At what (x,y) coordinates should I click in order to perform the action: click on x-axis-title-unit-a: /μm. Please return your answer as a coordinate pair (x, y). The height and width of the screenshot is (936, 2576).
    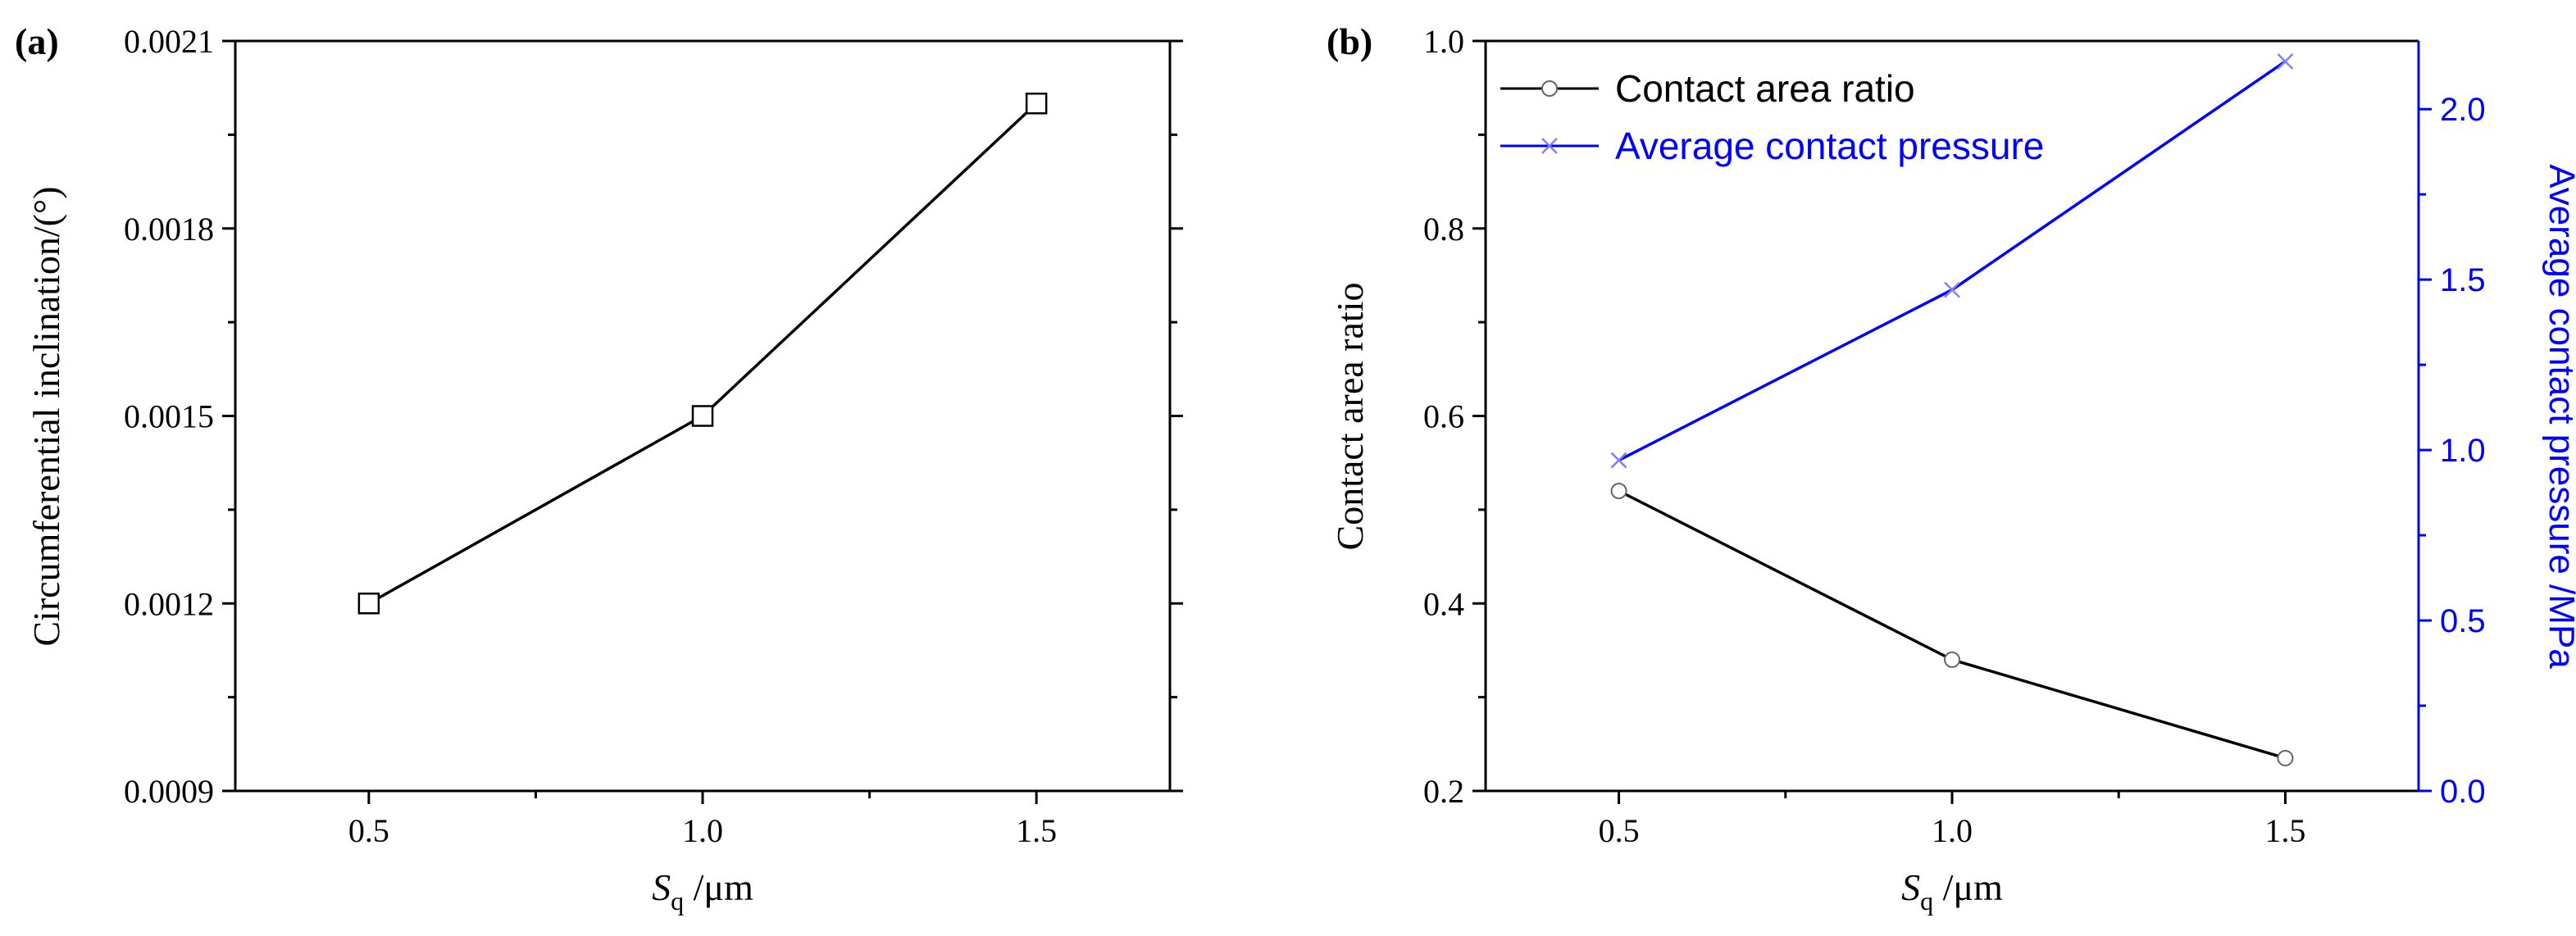
    Looking at the image, I should click on (718, 887).